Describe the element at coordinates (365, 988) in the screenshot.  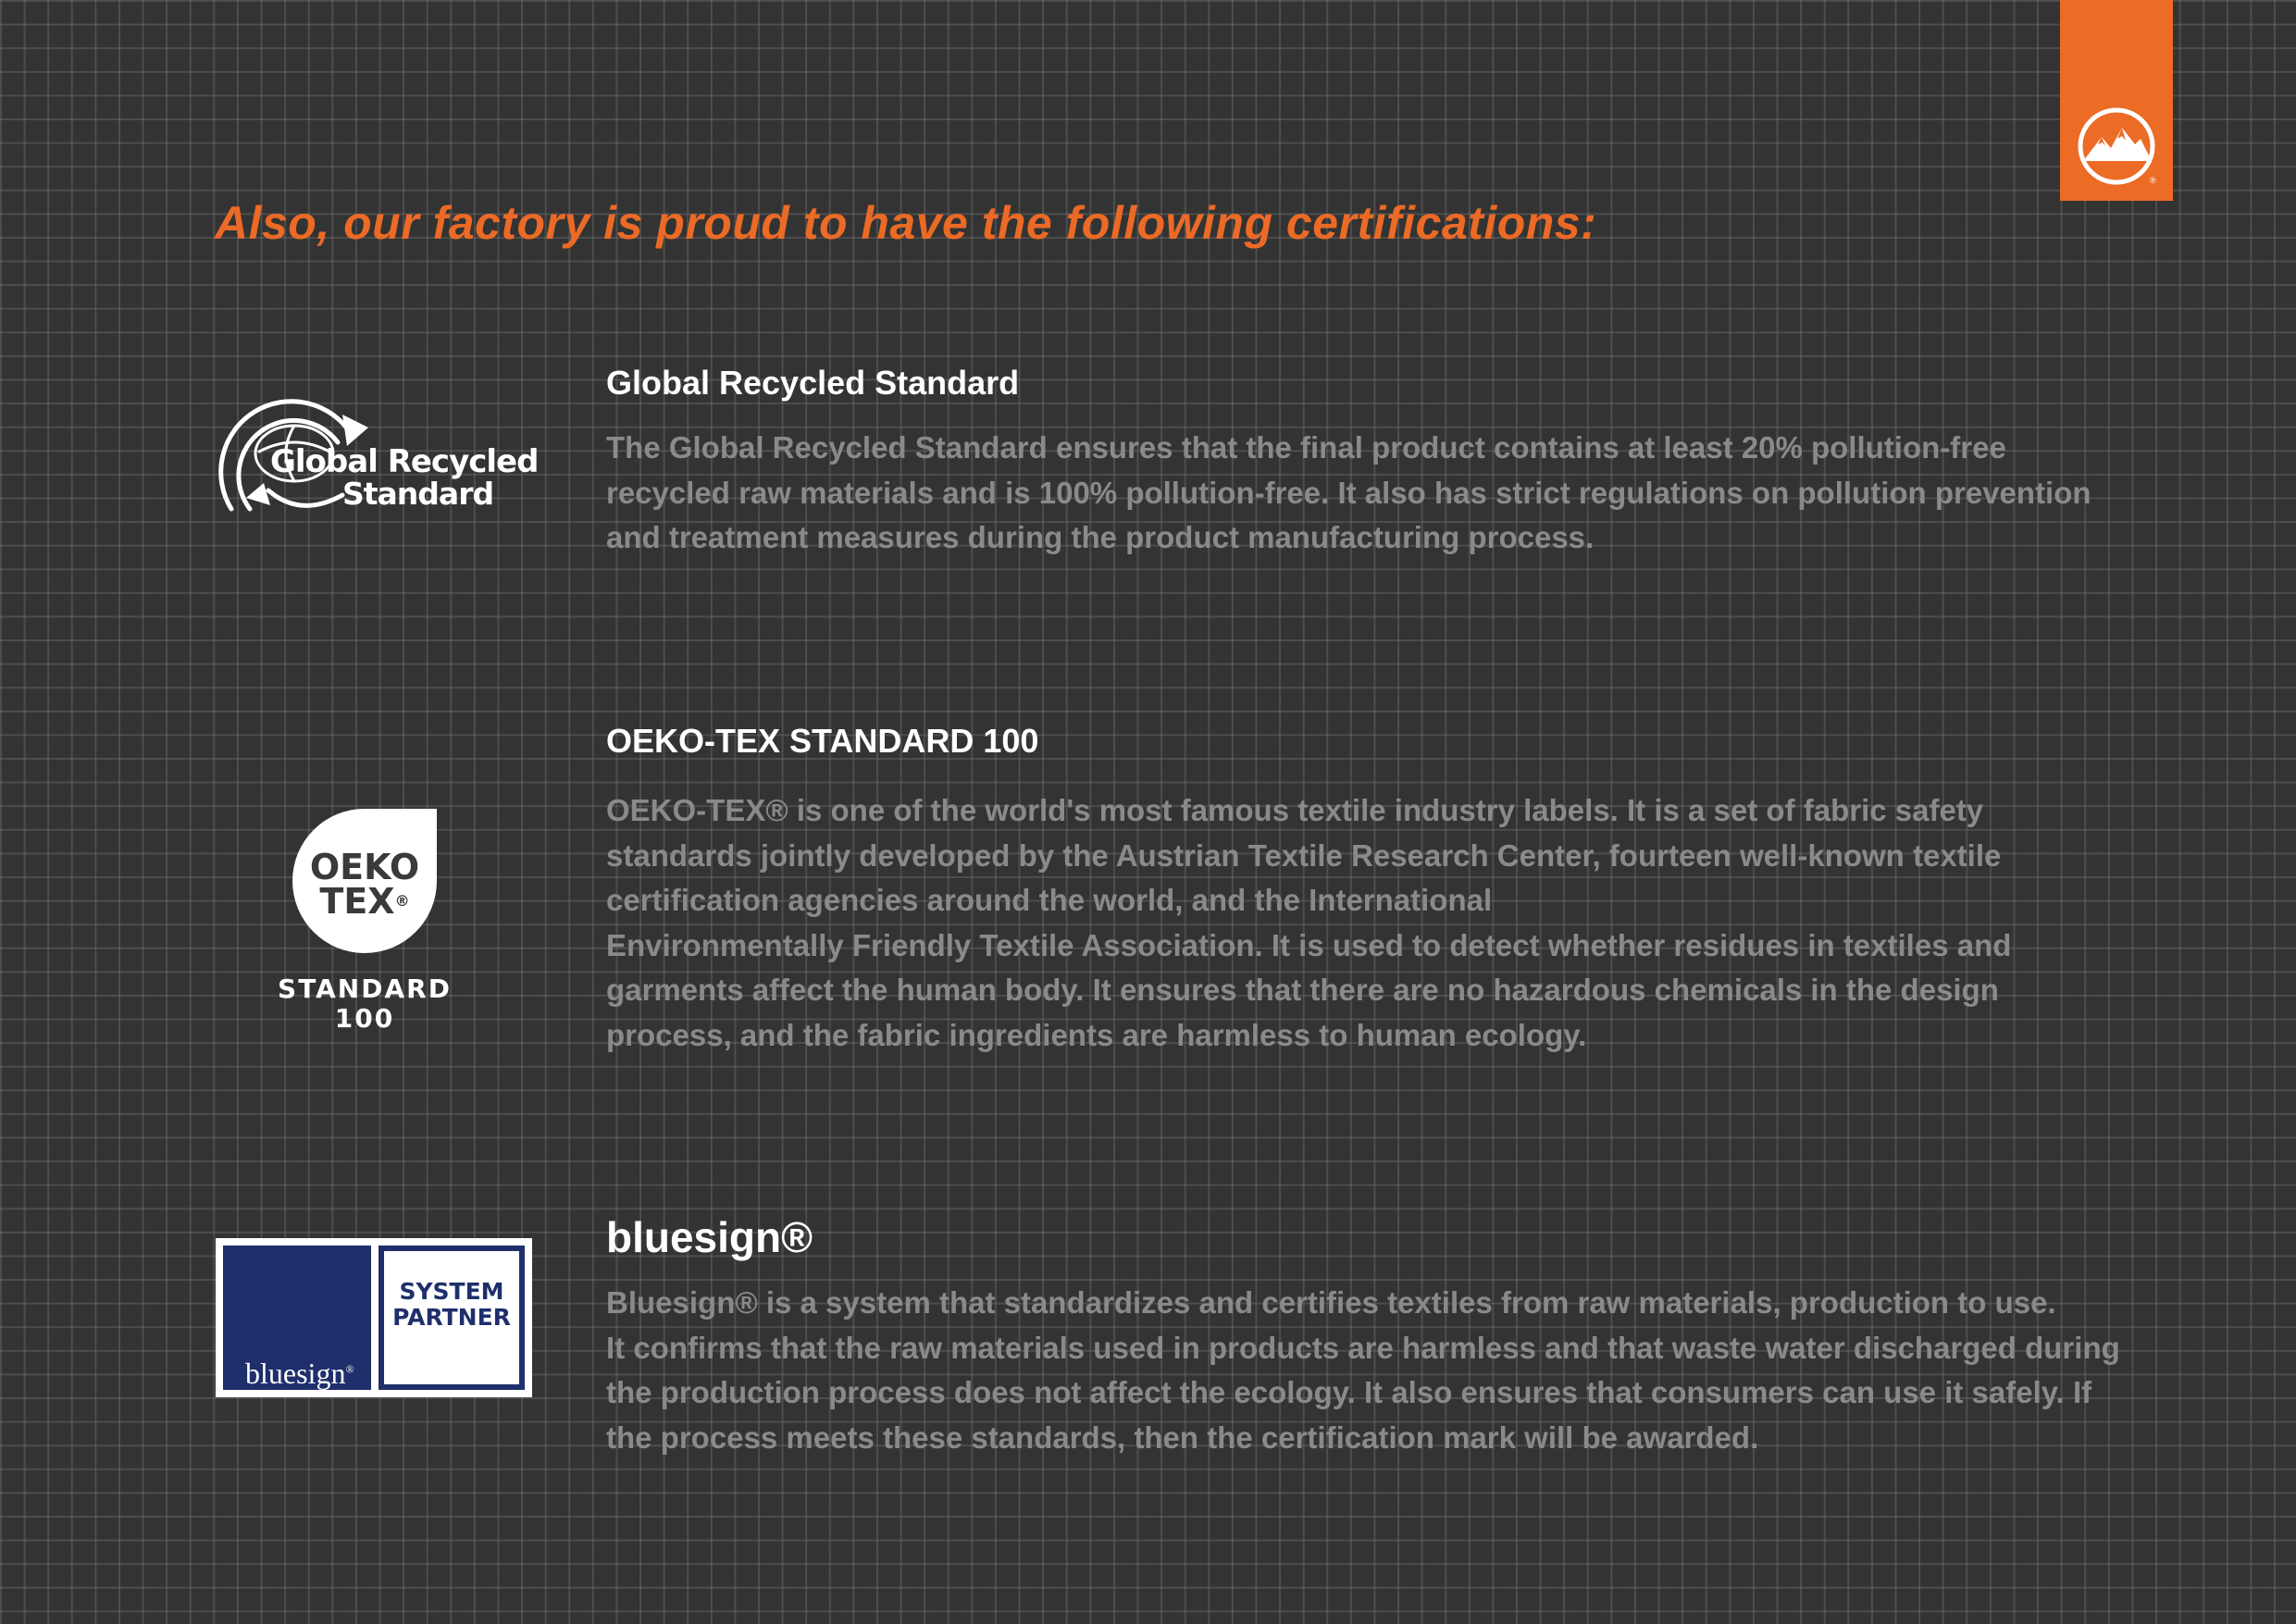
I see `oeko-logo-standard: STANDARD` at that location.